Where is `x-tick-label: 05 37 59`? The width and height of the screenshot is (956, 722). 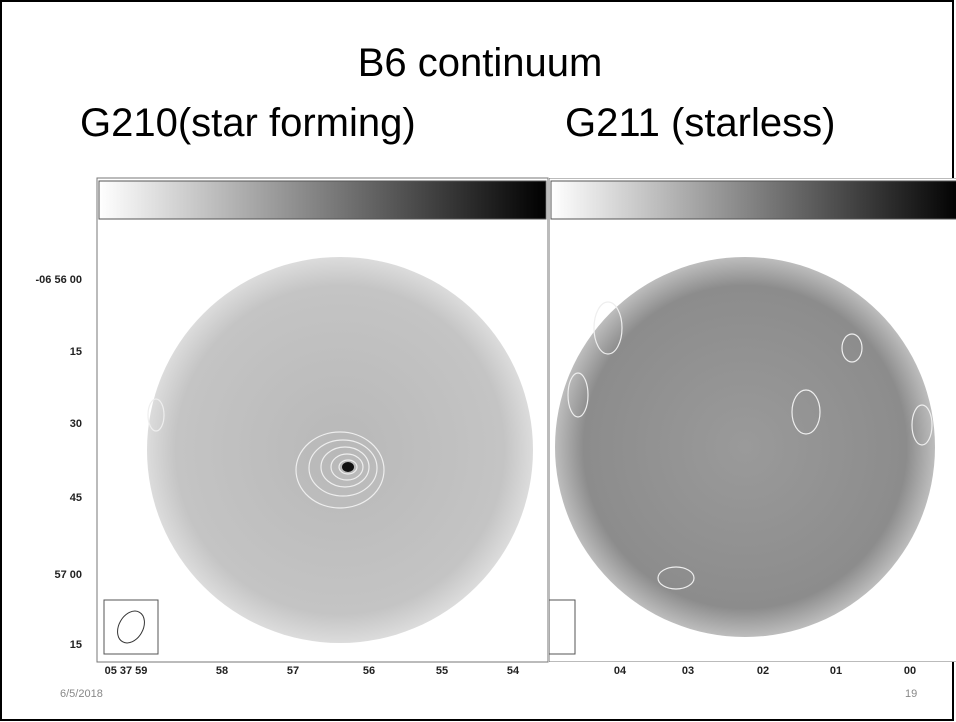 x-tick-label: 05 37 59 is located at coordinates (126, 671).